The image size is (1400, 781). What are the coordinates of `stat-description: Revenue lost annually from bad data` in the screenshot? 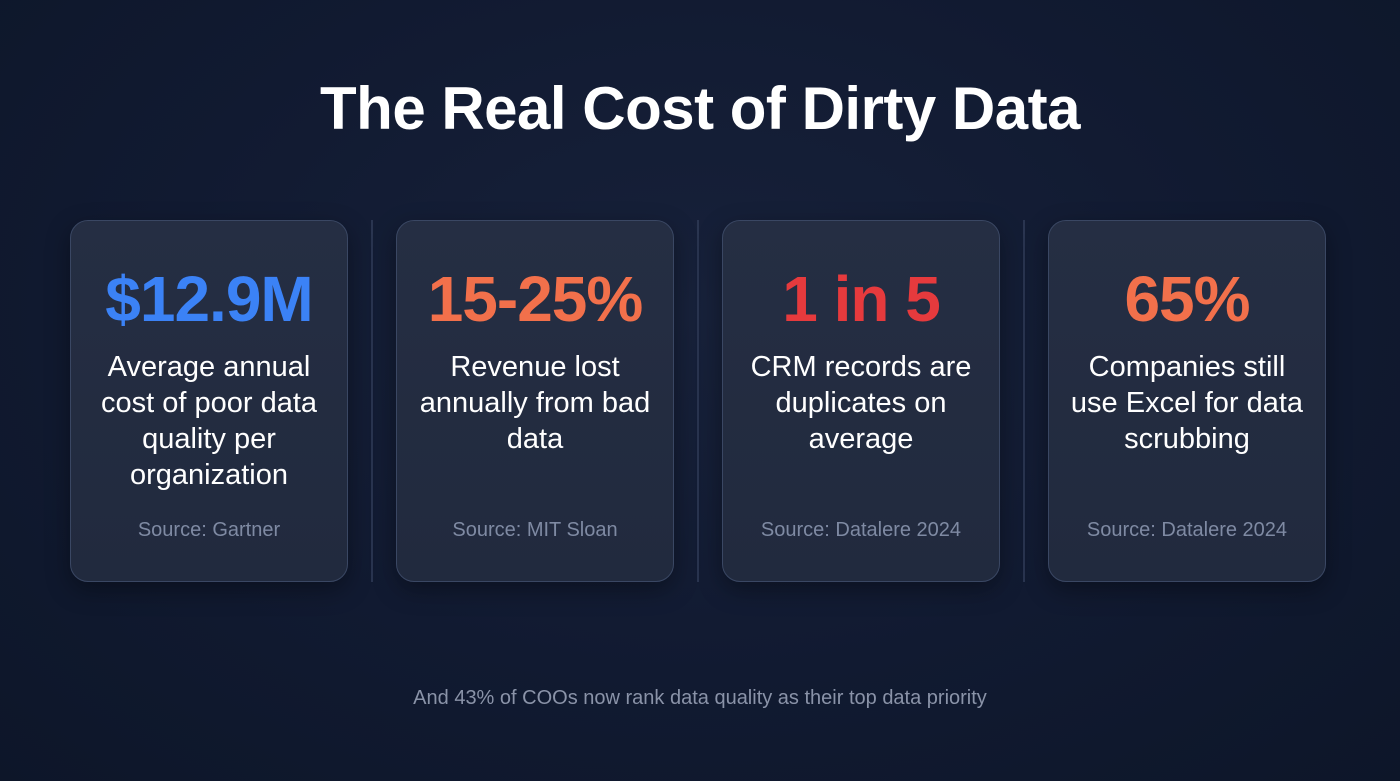 It's located at (535, 403).